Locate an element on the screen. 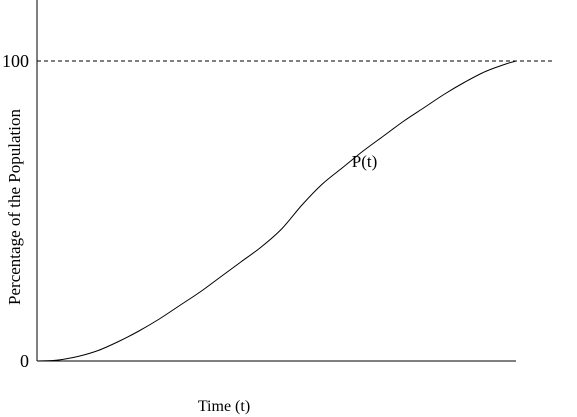 This screenshot has width=577, height=417. y-axis-label: Percentage of the Population is located at coordinates (14, 207).